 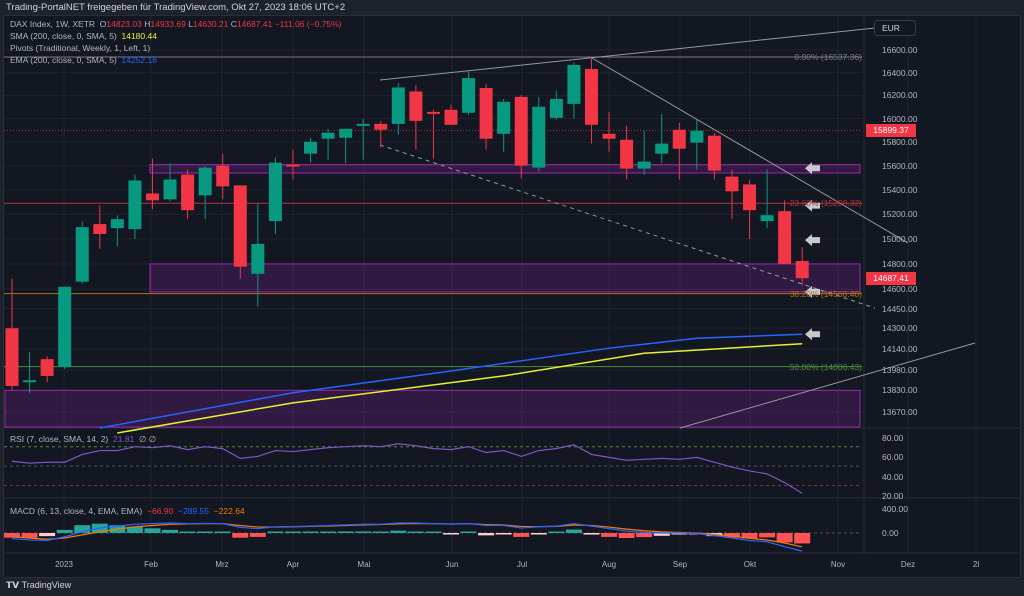 What do you see at coordinates (900, 72) in the screenshot?
I see `price-axis-label: 16400.00` at bounding box center [900, 72].